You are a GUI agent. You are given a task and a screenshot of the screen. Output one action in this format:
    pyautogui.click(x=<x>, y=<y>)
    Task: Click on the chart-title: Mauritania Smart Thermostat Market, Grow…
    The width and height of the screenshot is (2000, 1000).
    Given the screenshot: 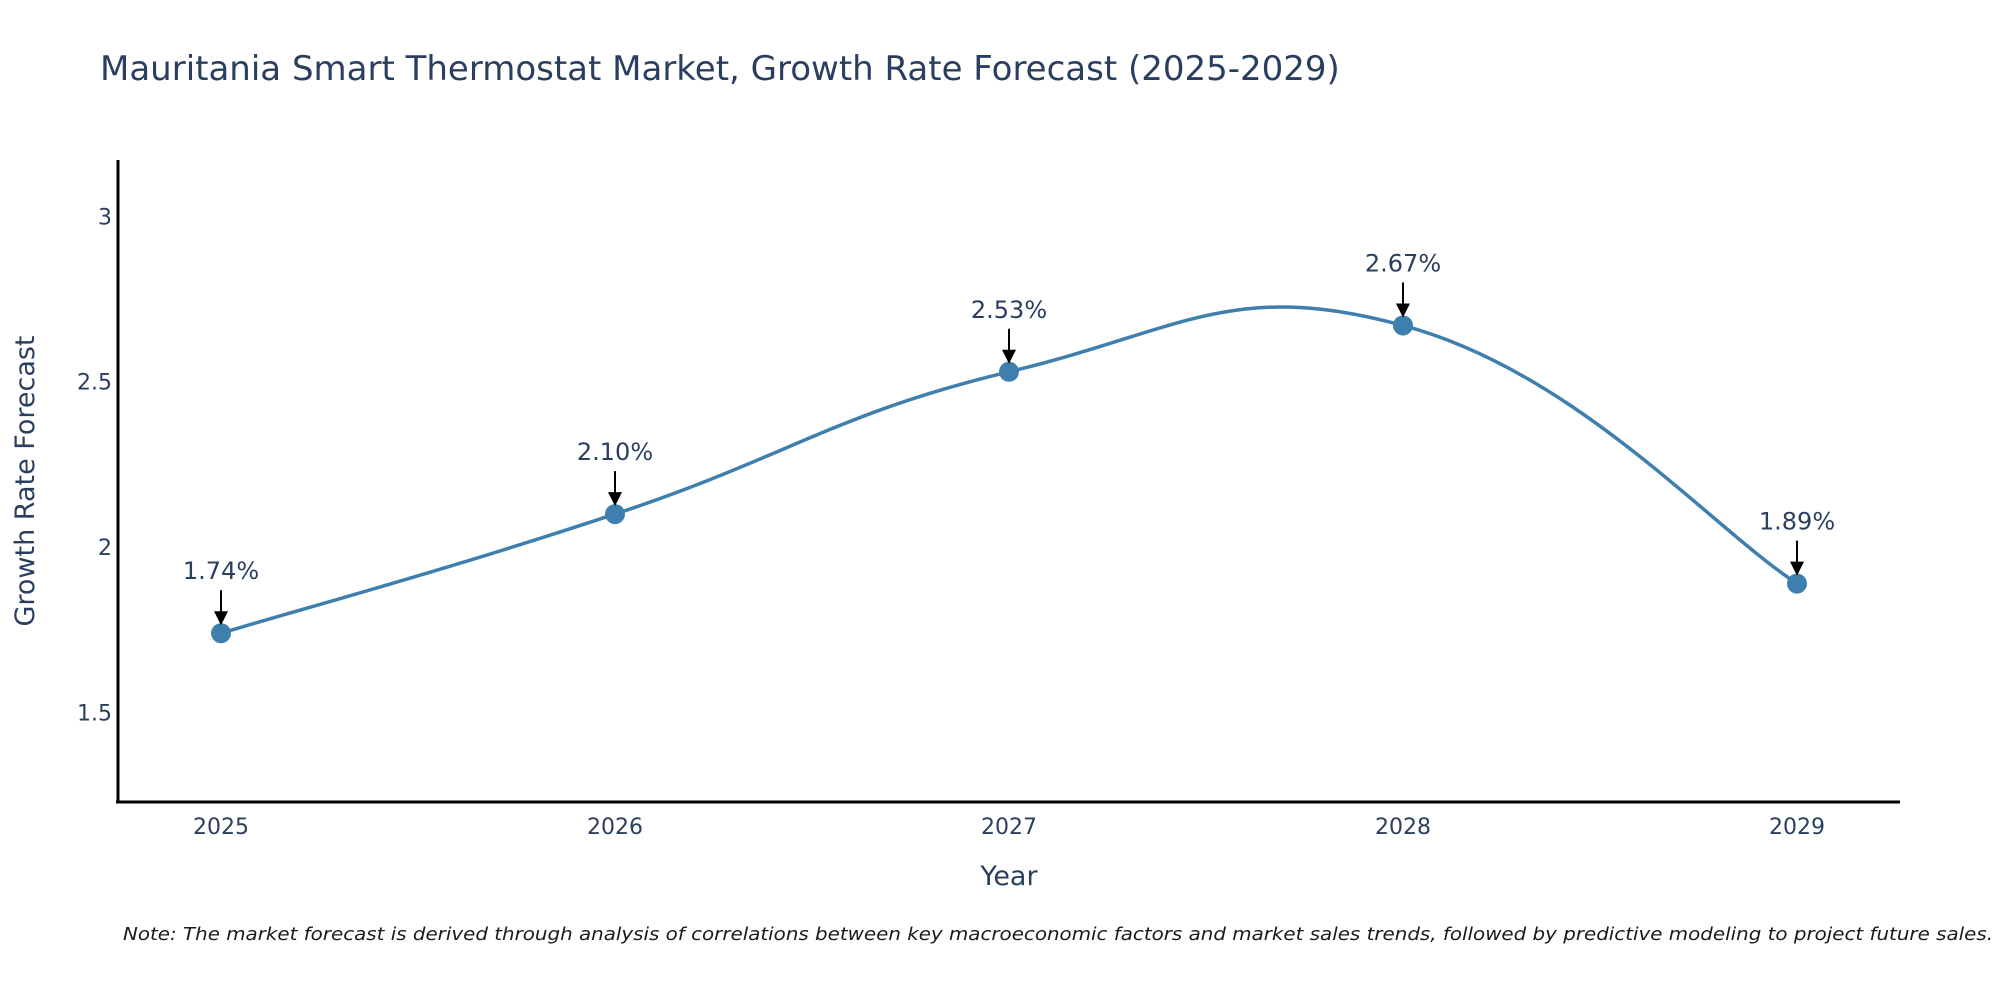 What is the action you would take?
    pyautogui.click(x=720, y=69)
    